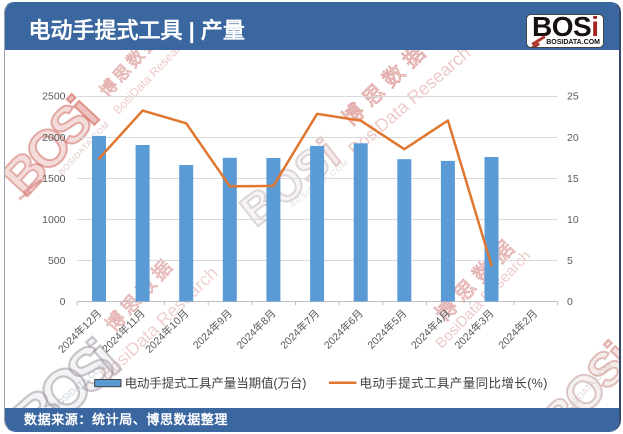 This screenshot has width=623, height=434. What do you see at coordinates (54, 97) in the screenshot?
I see `svg-text: 2500` at bounding box center [54, 97].